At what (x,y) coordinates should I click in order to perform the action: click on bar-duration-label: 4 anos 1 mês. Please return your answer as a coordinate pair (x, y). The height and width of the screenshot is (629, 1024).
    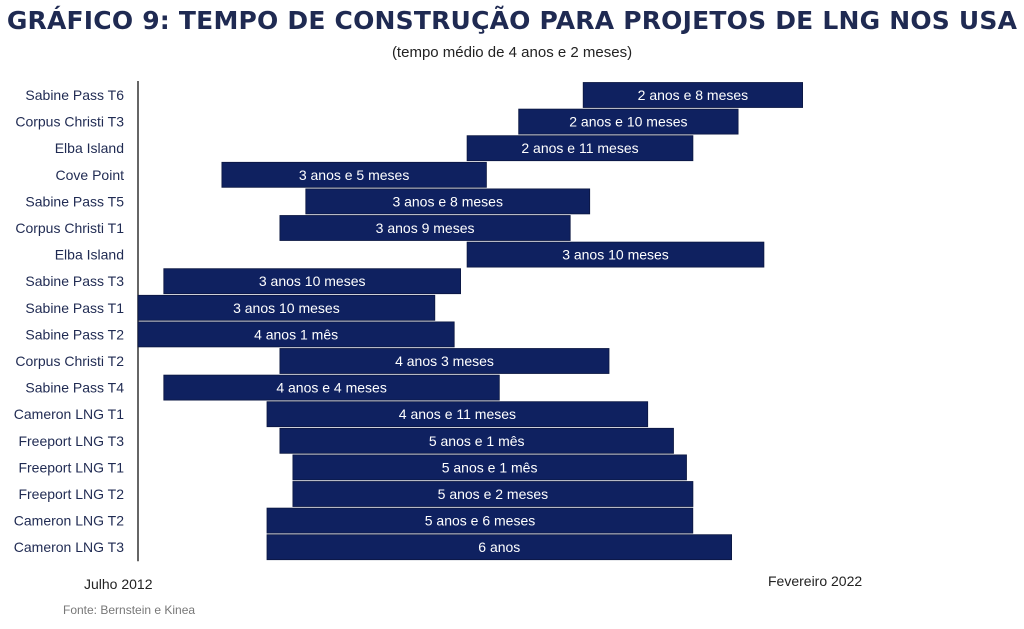
    Looking at the image, I should click on (296, 334).